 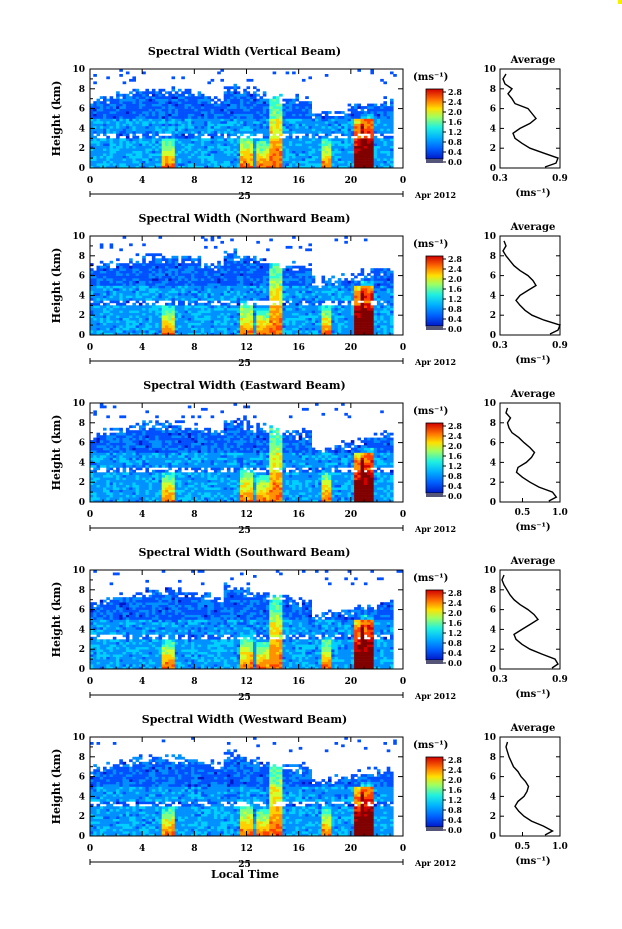 I want to click on profile-line, so click(x=530, y=120).